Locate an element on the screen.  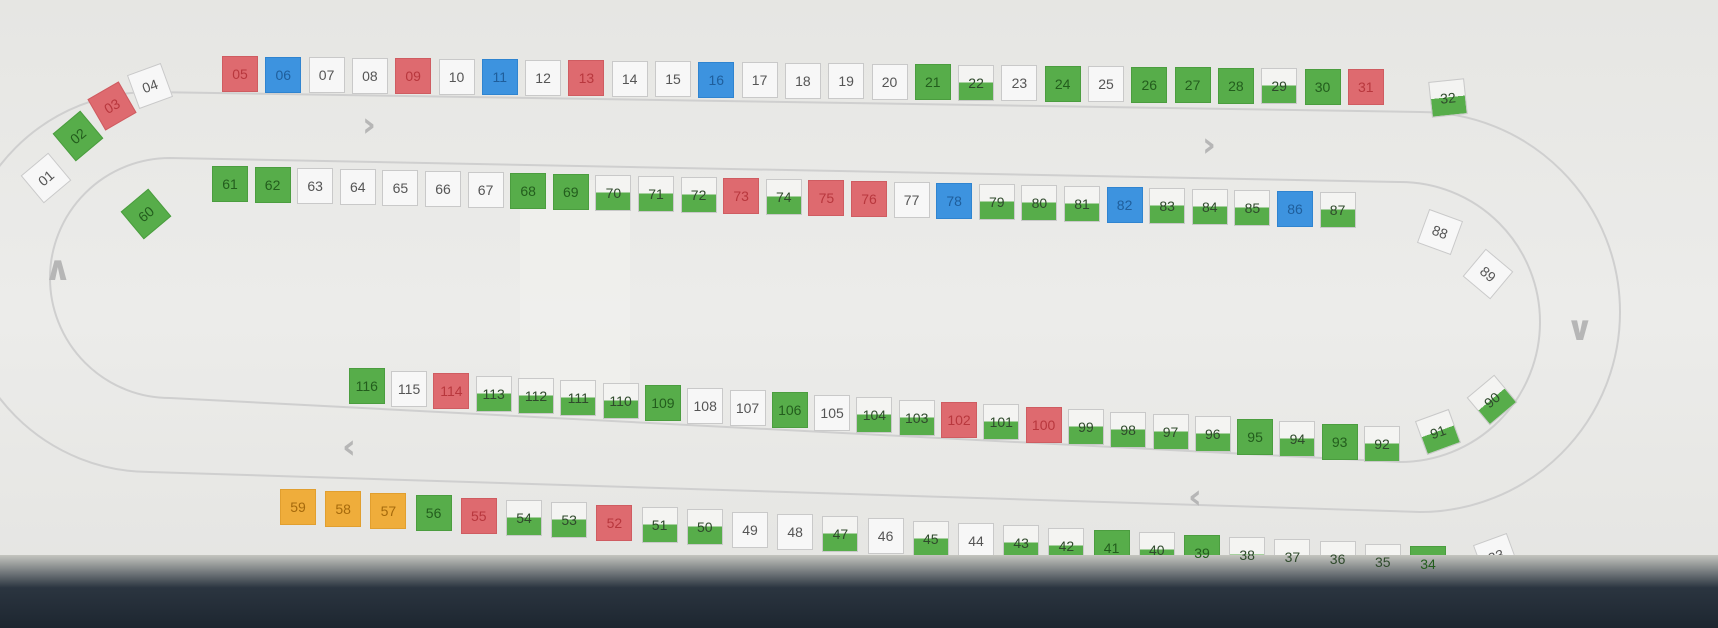
position-box-44: 44 is located at coordinates (976, 541).